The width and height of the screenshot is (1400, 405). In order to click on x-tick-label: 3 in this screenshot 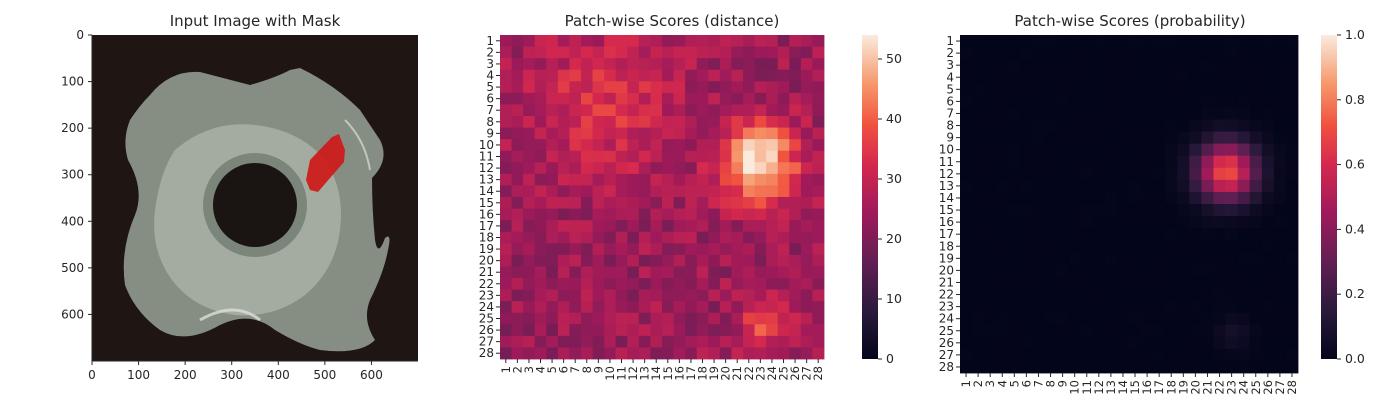, I will do `click(990, 383)`.